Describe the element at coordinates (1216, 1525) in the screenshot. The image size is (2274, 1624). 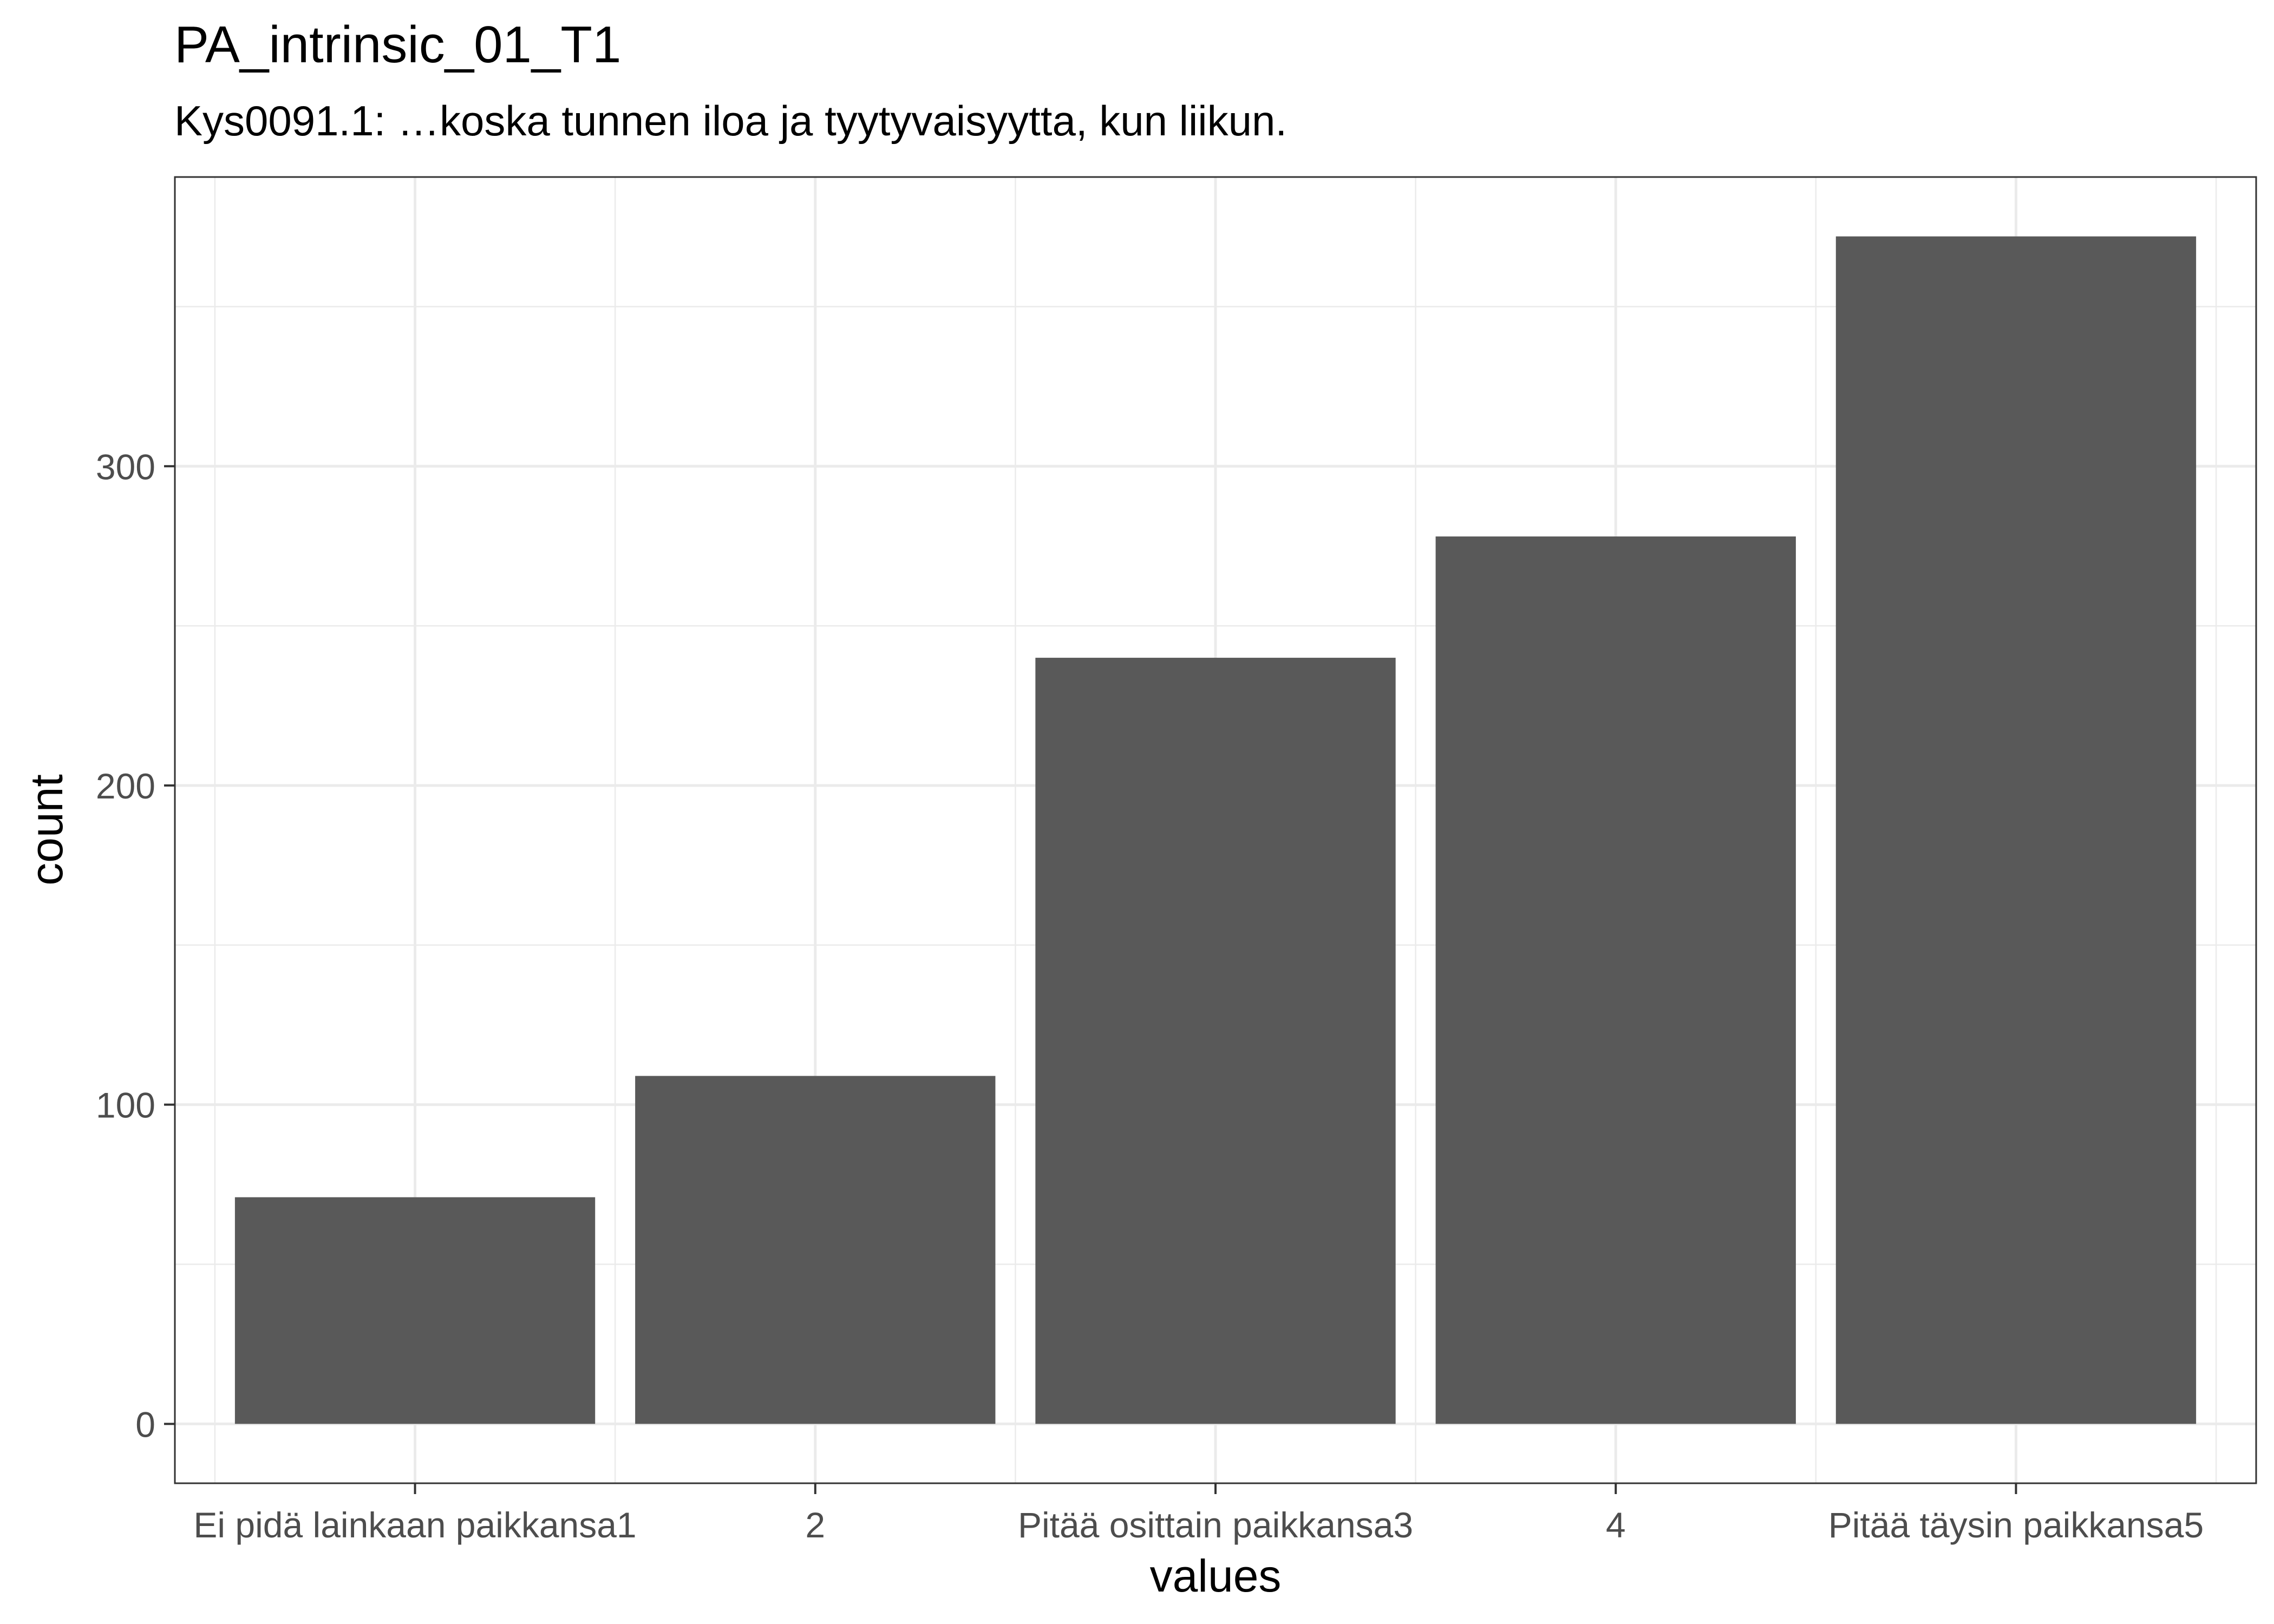
I see `x-tick-label: Pitää osittain paikkansa3` at that location.